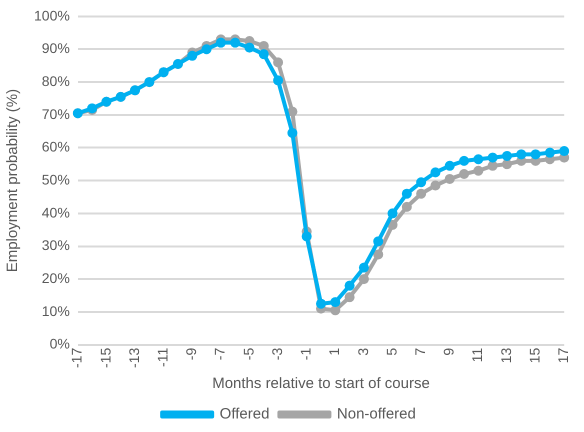  I want to click on x-tick-label: 3, so click(362, 352).